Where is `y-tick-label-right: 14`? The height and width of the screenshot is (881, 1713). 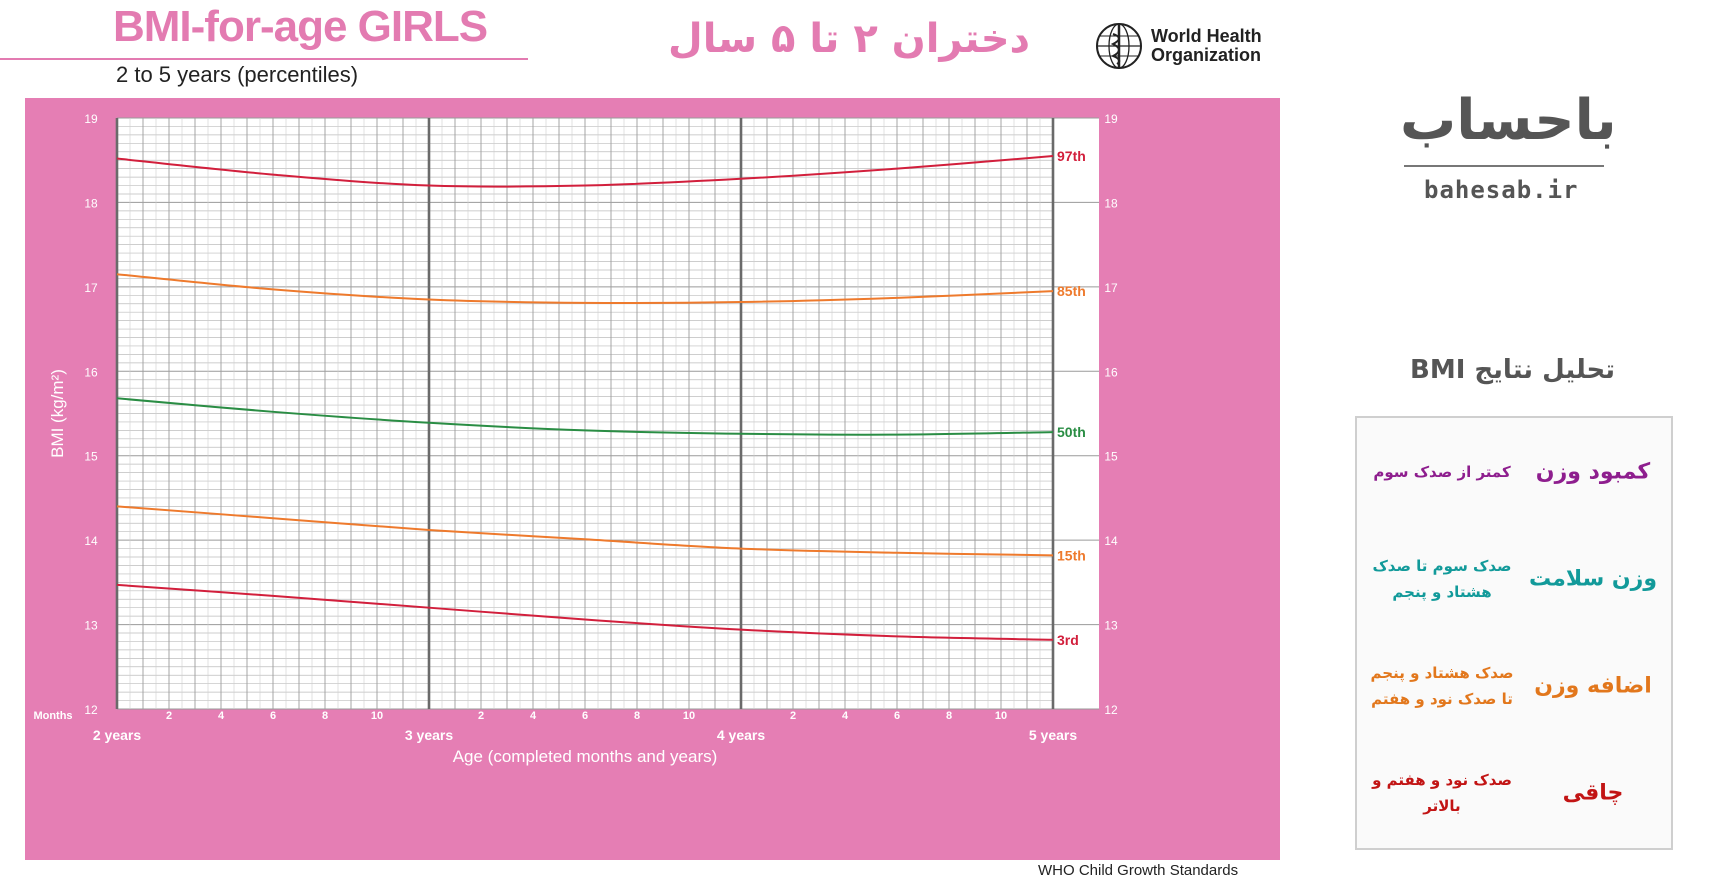 y-tick-label-right: 14 is located at coordinates (1111, 541).